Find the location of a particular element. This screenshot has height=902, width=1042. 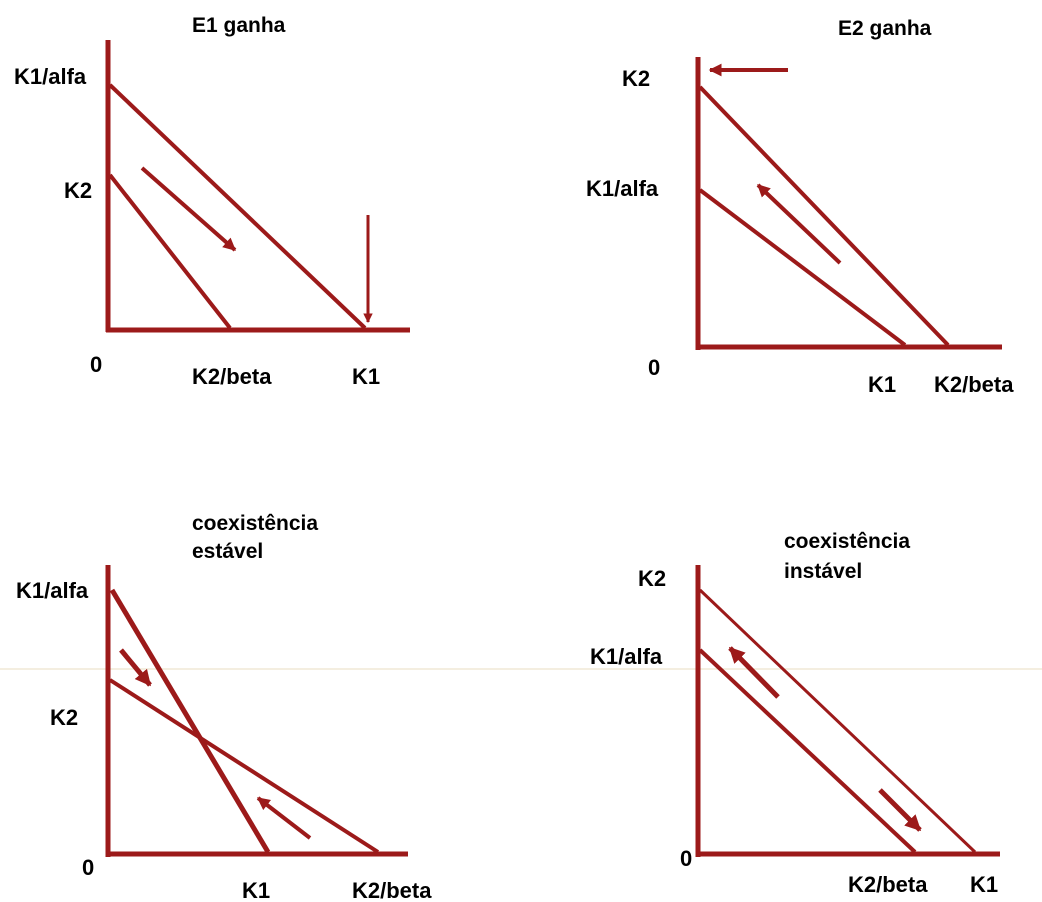

panel-title-line-2: instável is located at coordinates (823, 571).